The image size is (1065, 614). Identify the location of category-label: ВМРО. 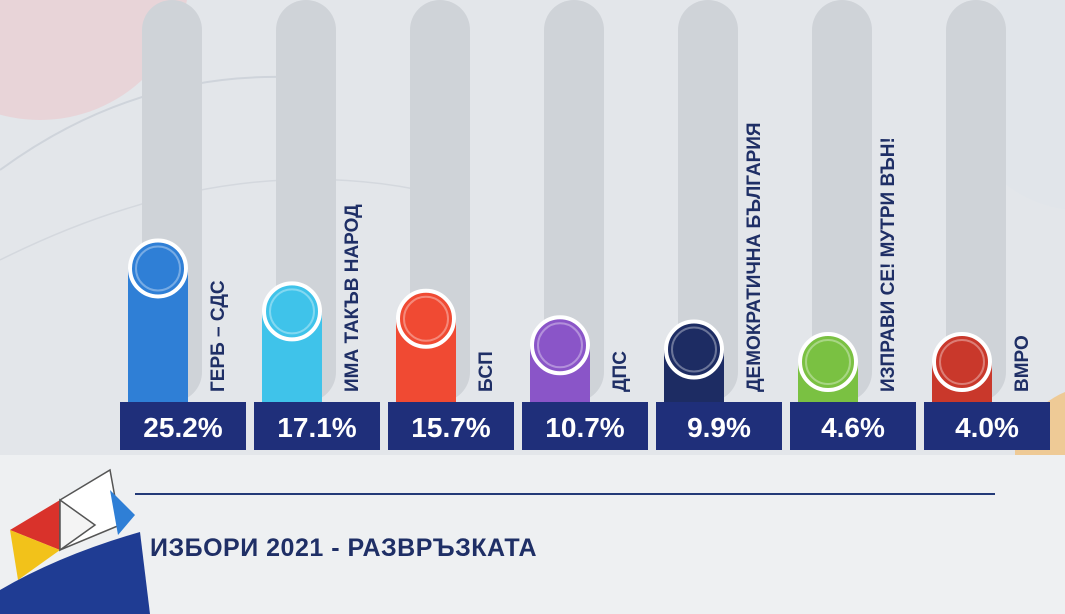
(1022, 363).